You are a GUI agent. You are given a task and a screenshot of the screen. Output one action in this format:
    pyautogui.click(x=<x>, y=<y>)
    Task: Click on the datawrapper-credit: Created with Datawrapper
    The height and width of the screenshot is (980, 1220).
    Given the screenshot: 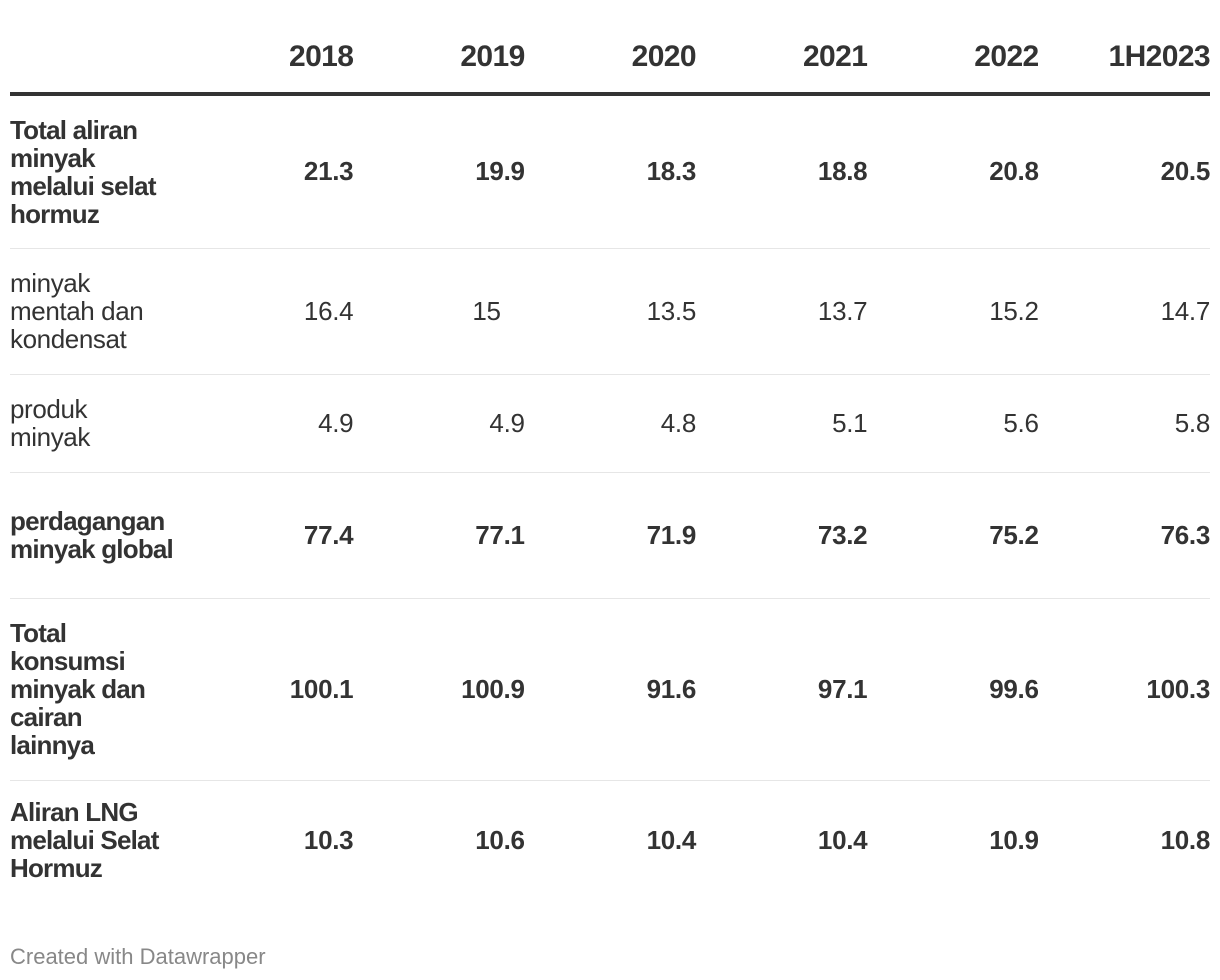 What is the action you would take?
    pyautogui.click(x=138, y=956)
    